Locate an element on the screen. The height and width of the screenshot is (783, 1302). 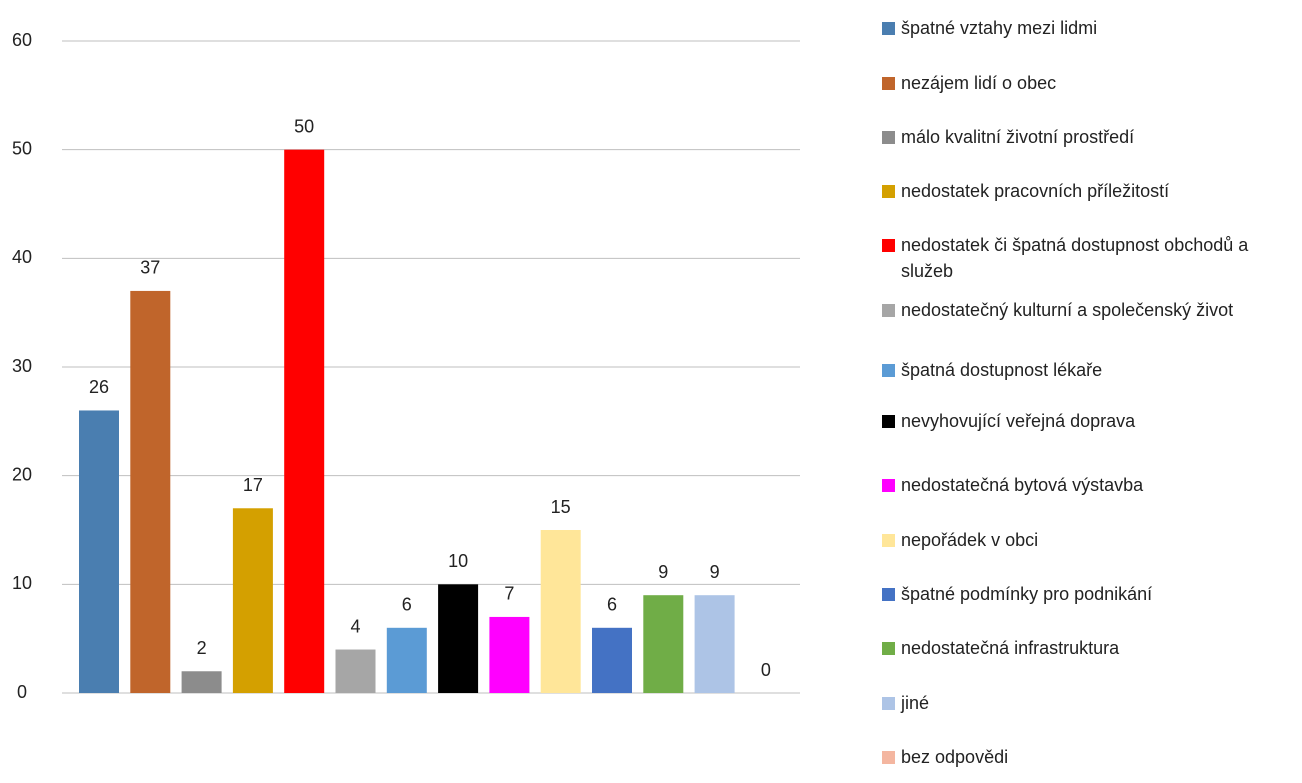
y-tick-label: 10 is located at coordinates (22, 583).